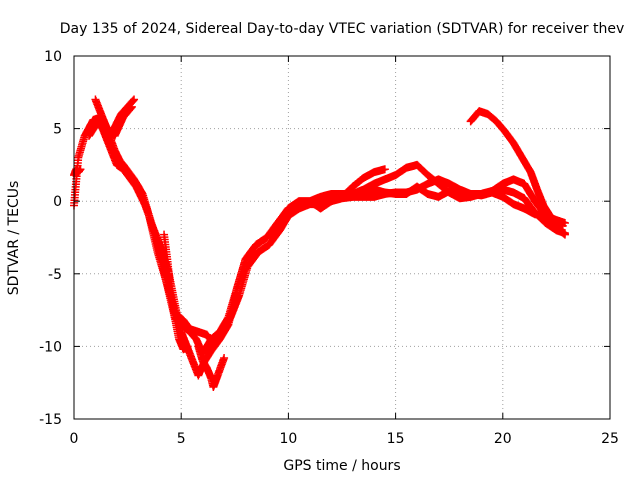  What do you see at coordinates (74, 439) in the screenshot?
I see `x-tick-label: 0` at bounding box center [74, 439].